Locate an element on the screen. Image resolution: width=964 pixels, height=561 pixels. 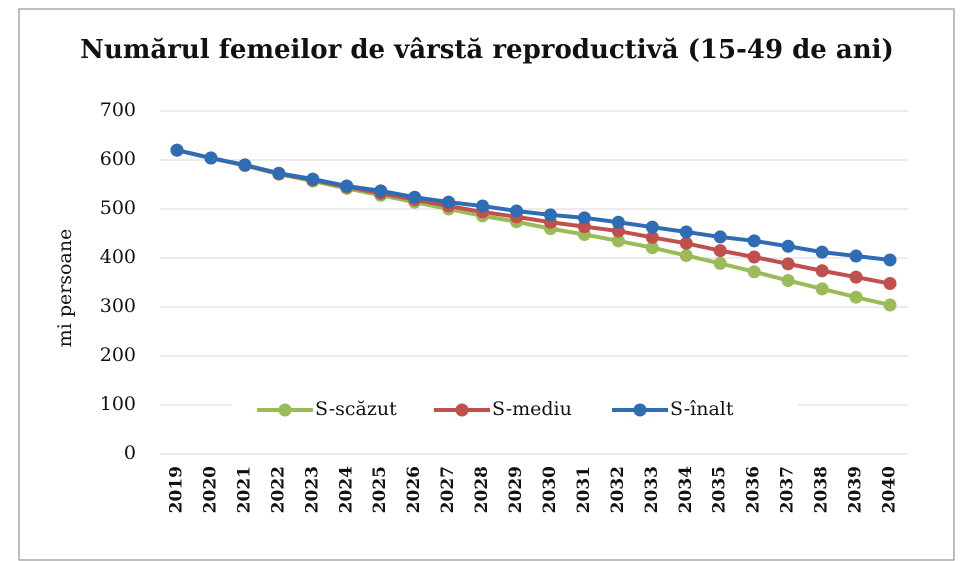
x-tick-label: 2030 is located at coordinates (550, 489).